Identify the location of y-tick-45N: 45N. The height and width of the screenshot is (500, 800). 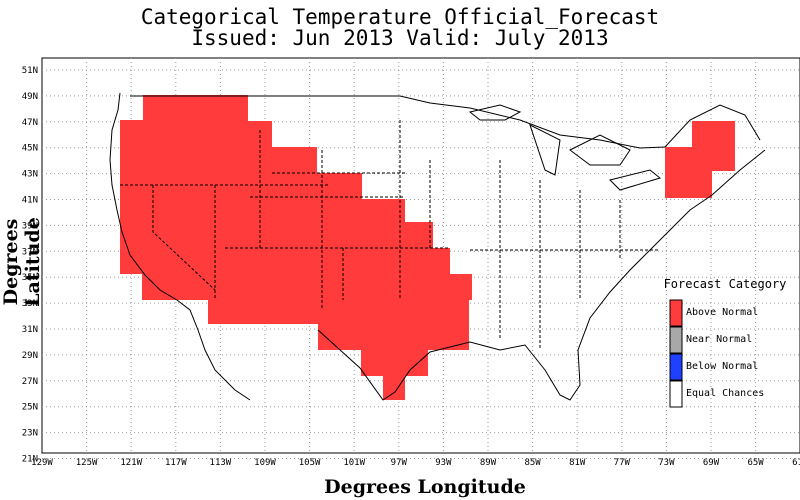
(30, 149).